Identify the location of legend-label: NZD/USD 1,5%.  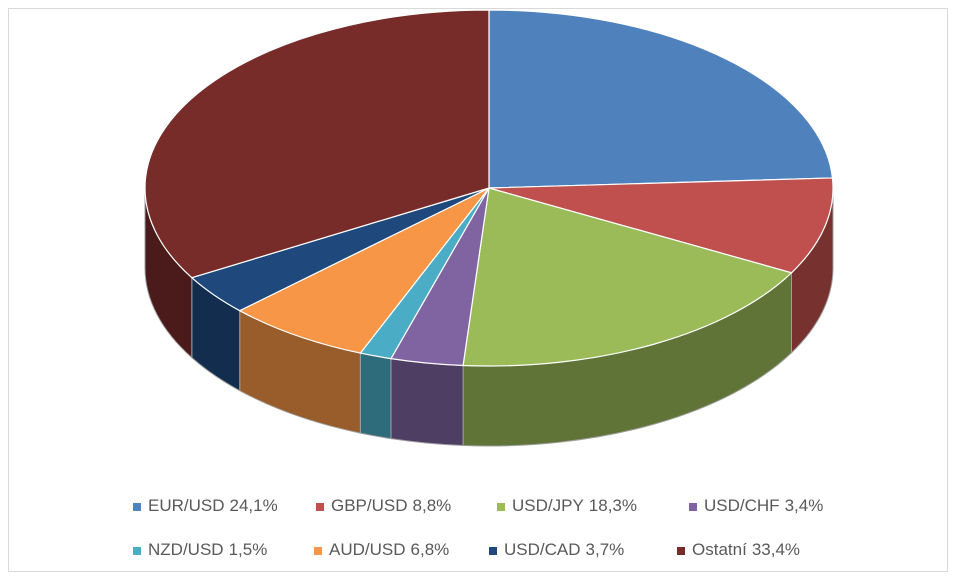
(207, 549).